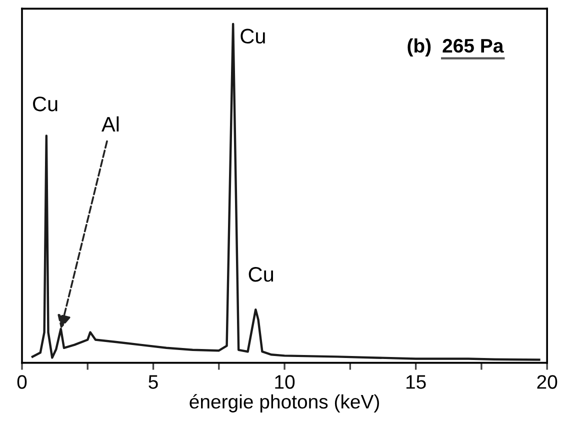 The height and width of the screenshot is (435, 564). What do you see at coordinates (284, 403) in the screenshot?
I see `x-axis-title: énergie photons (keV)` at bounding box center [284, 403].